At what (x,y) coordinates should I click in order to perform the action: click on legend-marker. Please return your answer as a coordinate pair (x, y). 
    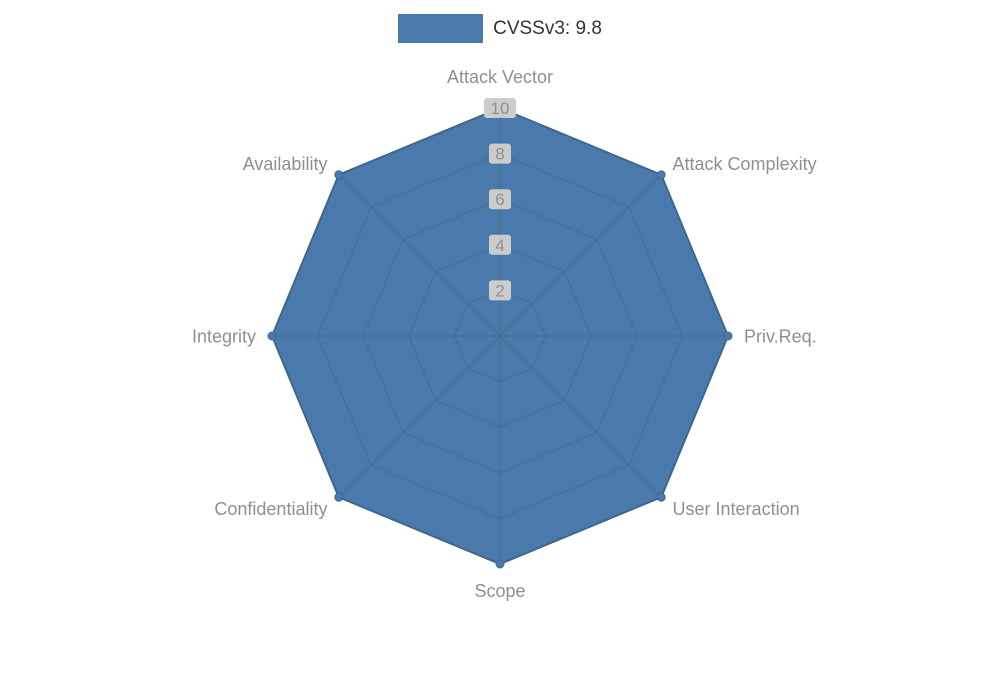
    Looking at the image, I should click on (441, 28).